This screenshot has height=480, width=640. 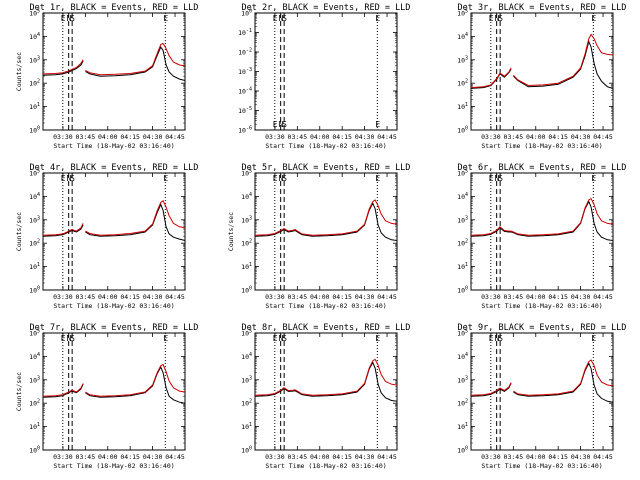 I want to click on chart-title: Det 2r, BLACK = Events, RED = LLD, so click(x=326, y=8).